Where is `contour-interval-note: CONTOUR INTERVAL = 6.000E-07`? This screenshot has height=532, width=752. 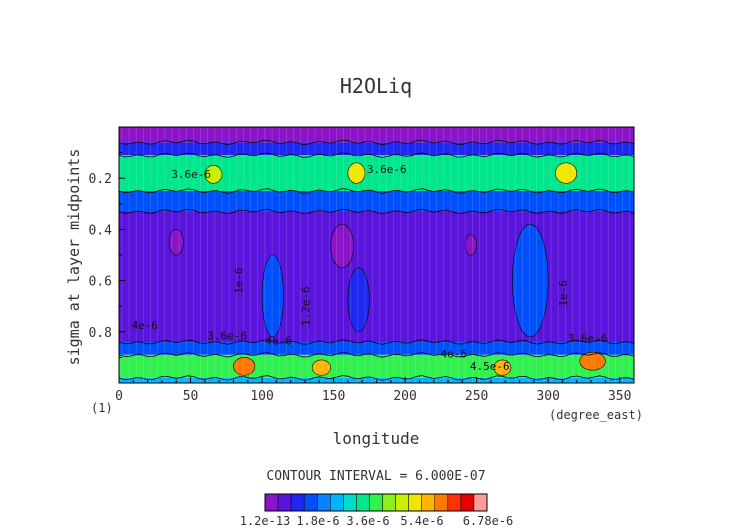
contour-interval-note: CONTOUR INTERVAL = 6.000E-07 is located at coordinates (375, 476).